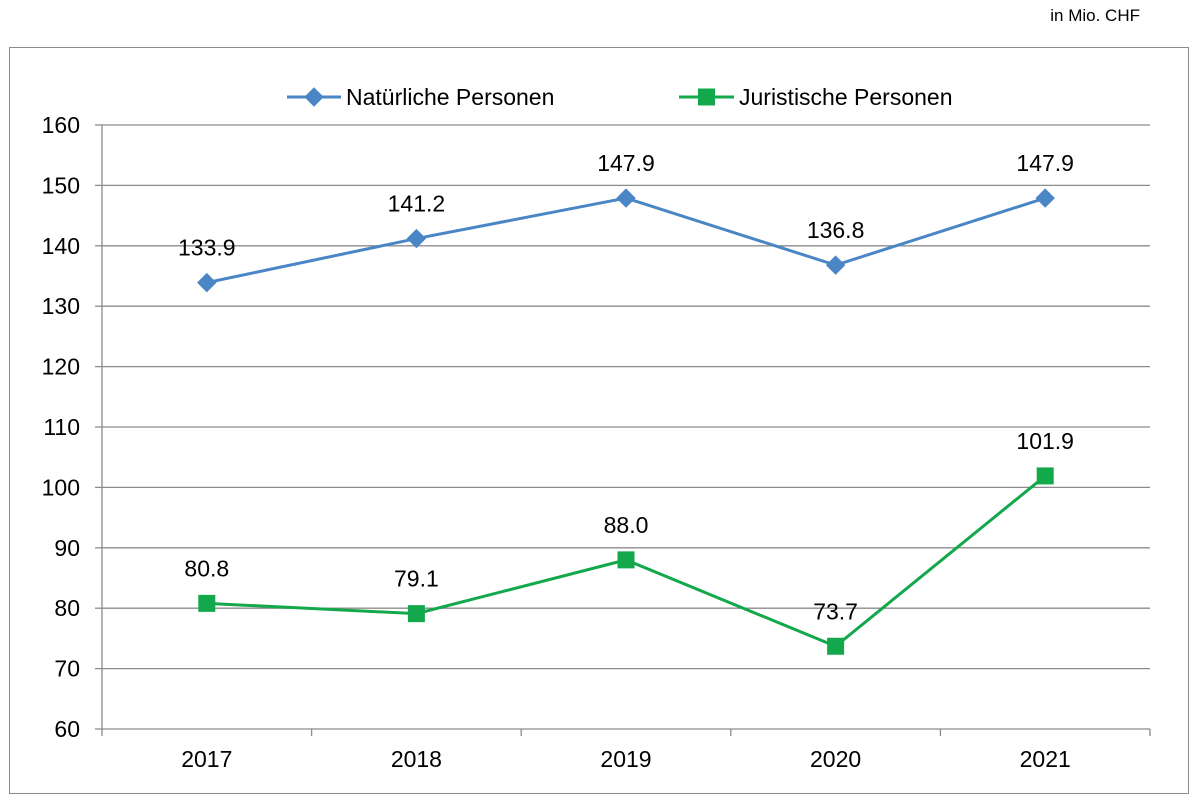 This screenshot has height=800, width=1200. What do you see at coordinates (1045, 759) in the screenshot?
I see `x-tick-label: 2021` at bounding box center [1045, 759].